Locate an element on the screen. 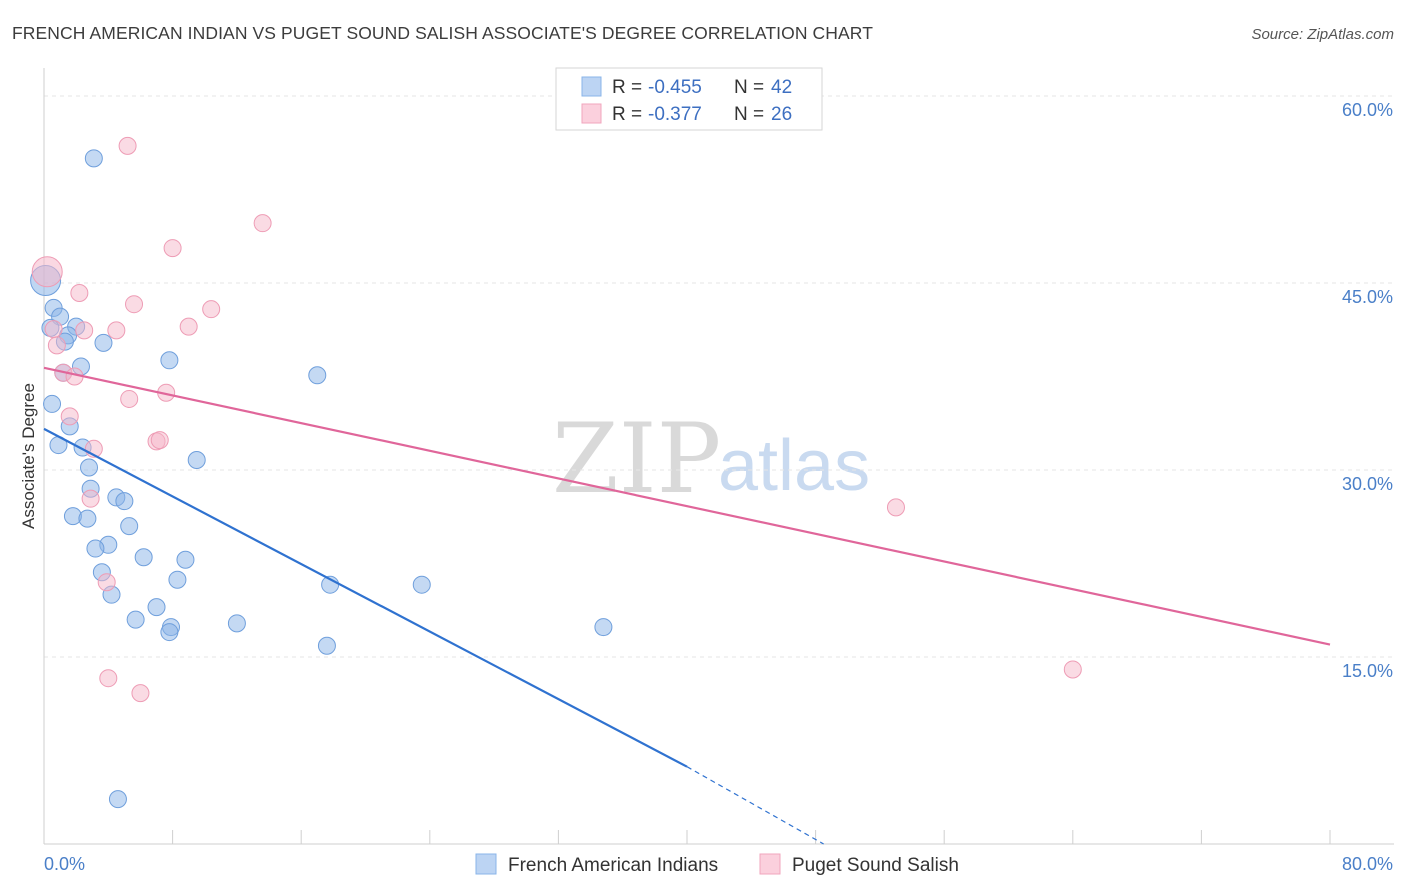 The width and height of the screenshot is (1406, 892). legend-swatch-puget-sound-salish is located at coordinates (770, 864).